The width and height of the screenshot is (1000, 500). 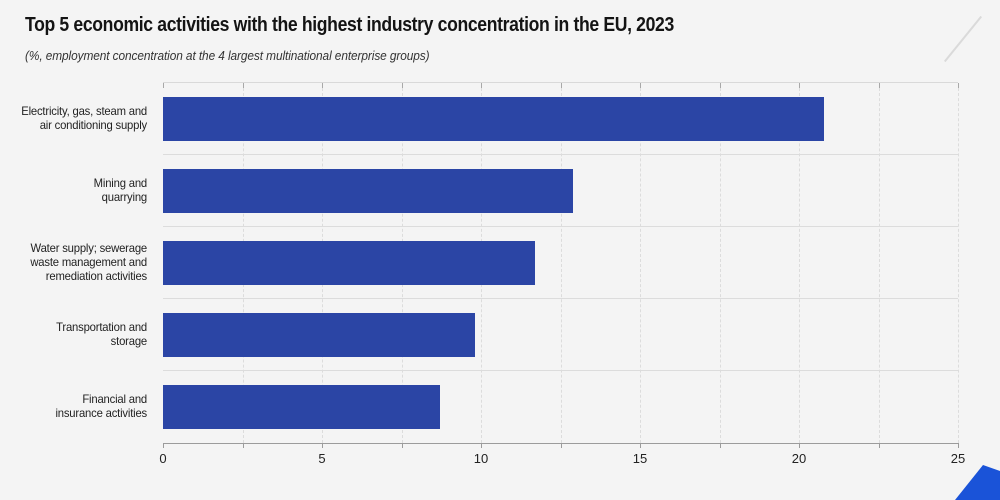 I want to click on x-tick-label: 20, so click(x=799, y=458).